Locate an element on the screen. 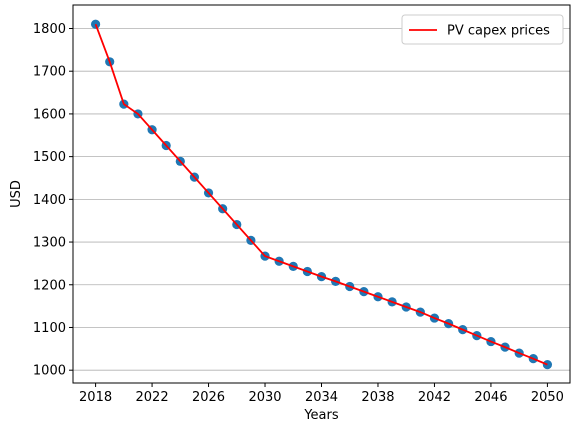  y-tick-label: 1400 is located at coordinates (49, 200).